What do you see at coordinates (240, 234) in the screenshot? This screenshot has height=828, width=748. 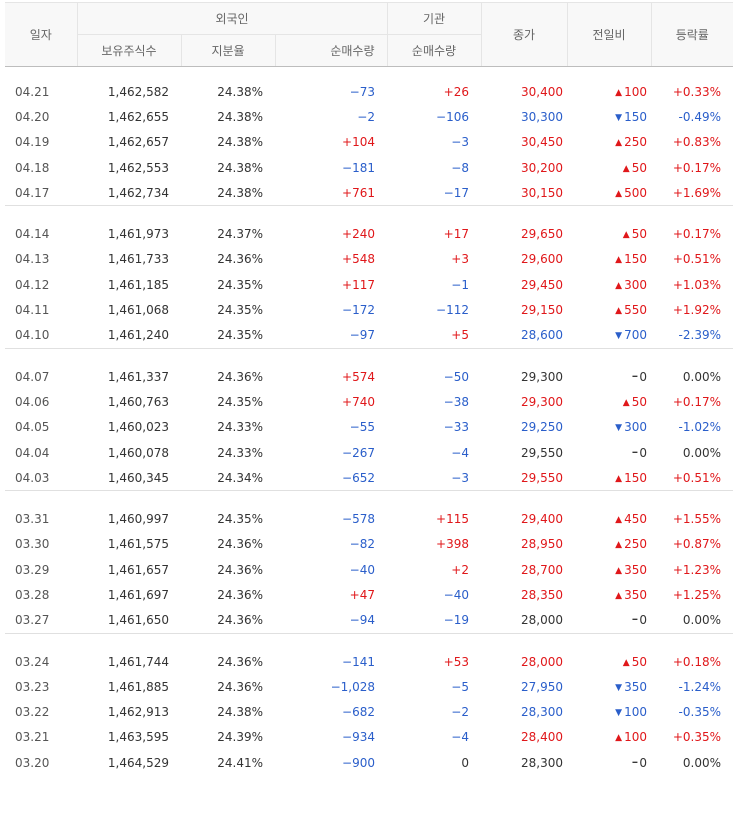 I see `cell-ratio: 24.37%` at bounding box center [240, 234].